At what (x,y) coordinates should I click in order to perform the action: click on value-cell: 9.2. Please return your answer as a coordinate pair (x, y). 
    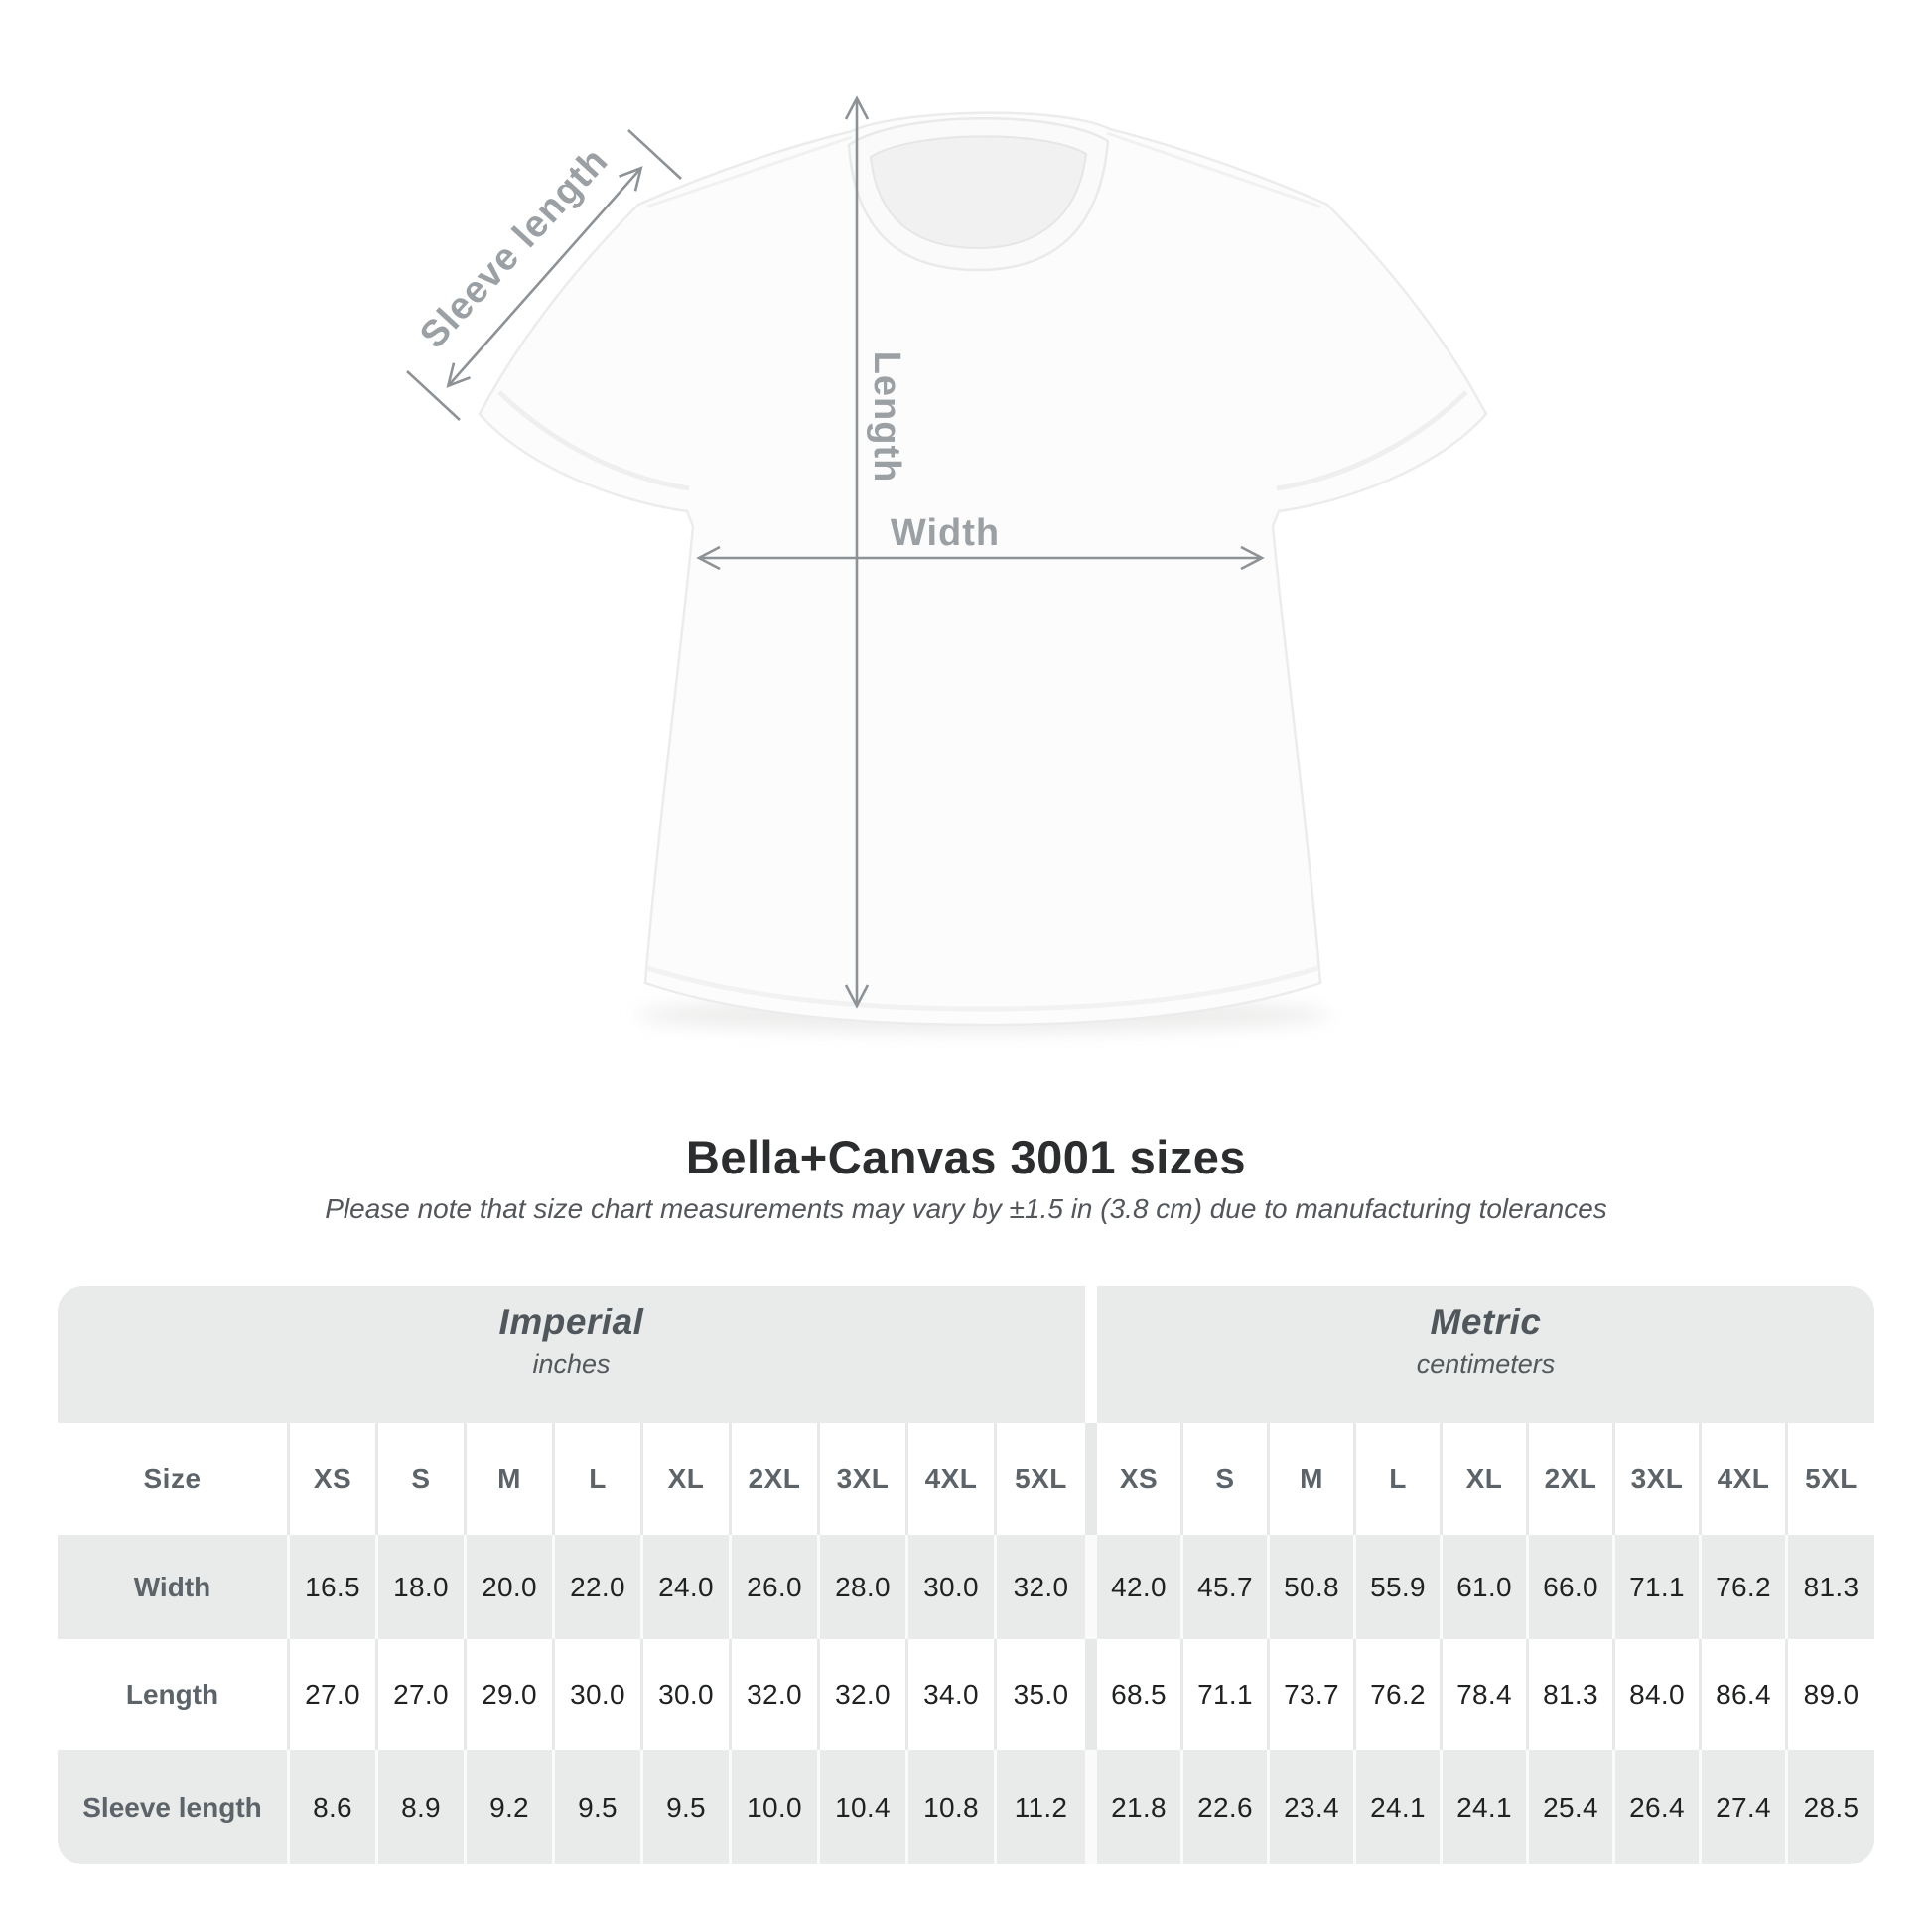
    Looking at the image, I should click on (511, 1807).